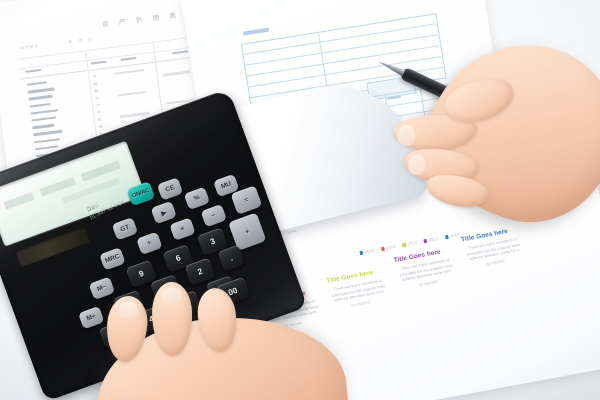  I want to click on calc-key-: %, so click(197, 198).